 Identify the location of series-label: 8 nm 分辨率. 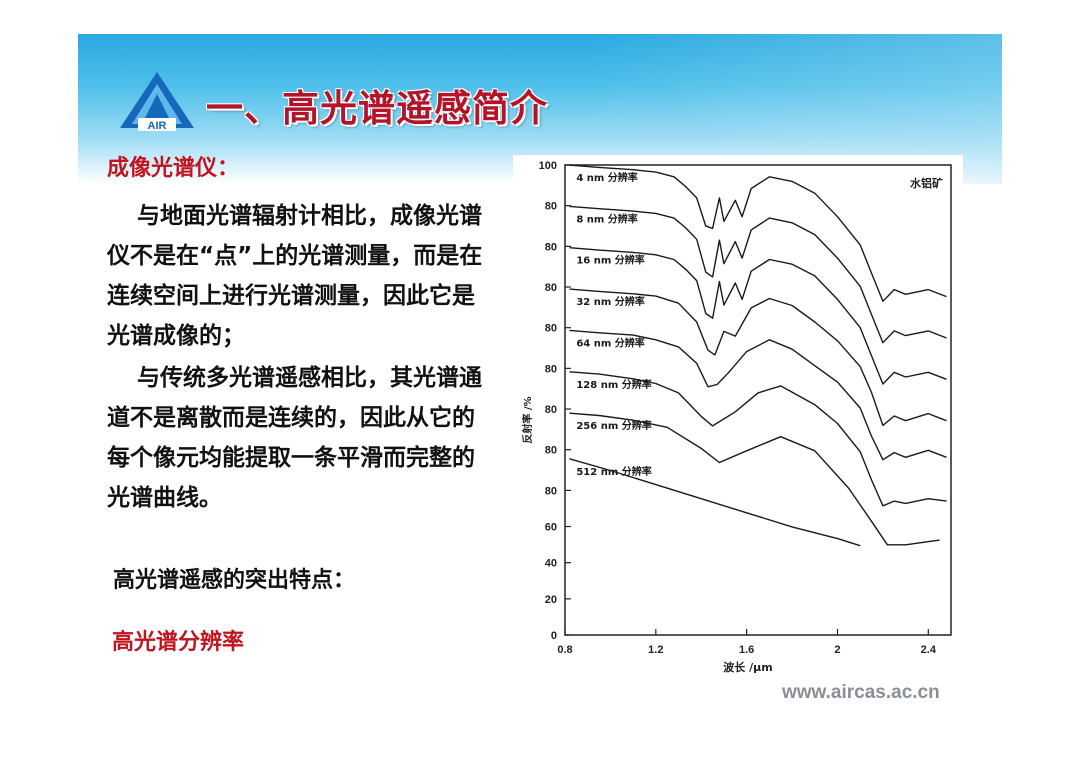
(606, 218).